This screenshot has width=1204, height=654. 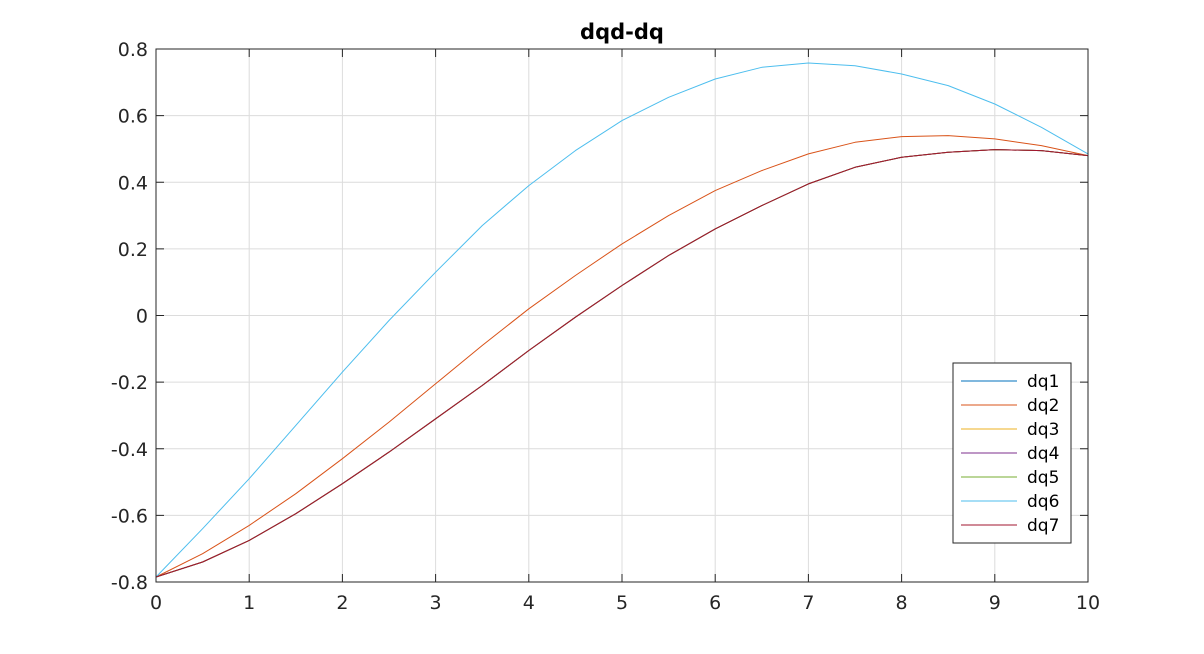 What do you see at coordinates (1043, 454) in the screenshot?
I see `legend-label: dq4` at bounding box center [1043, 454].